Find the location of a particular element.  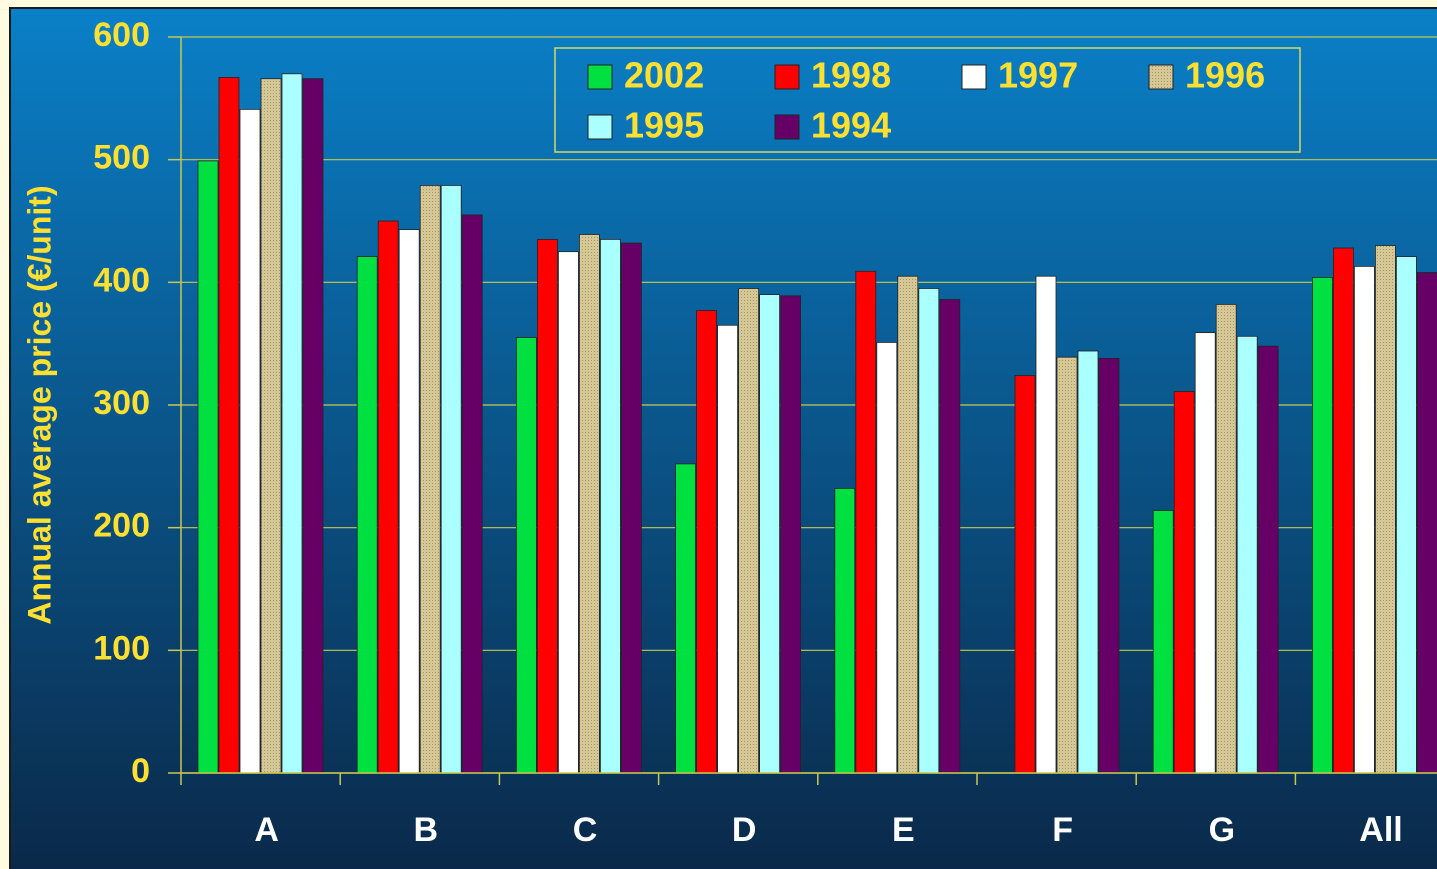

y-tick-label: 400 is located at coordinates (121, 280).